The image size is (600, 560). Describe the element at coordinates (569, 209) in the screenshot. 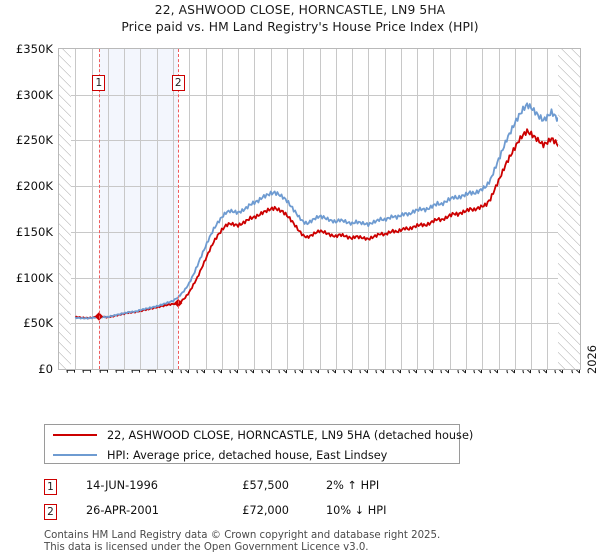

I see `no-data-hatch-right` at that location.